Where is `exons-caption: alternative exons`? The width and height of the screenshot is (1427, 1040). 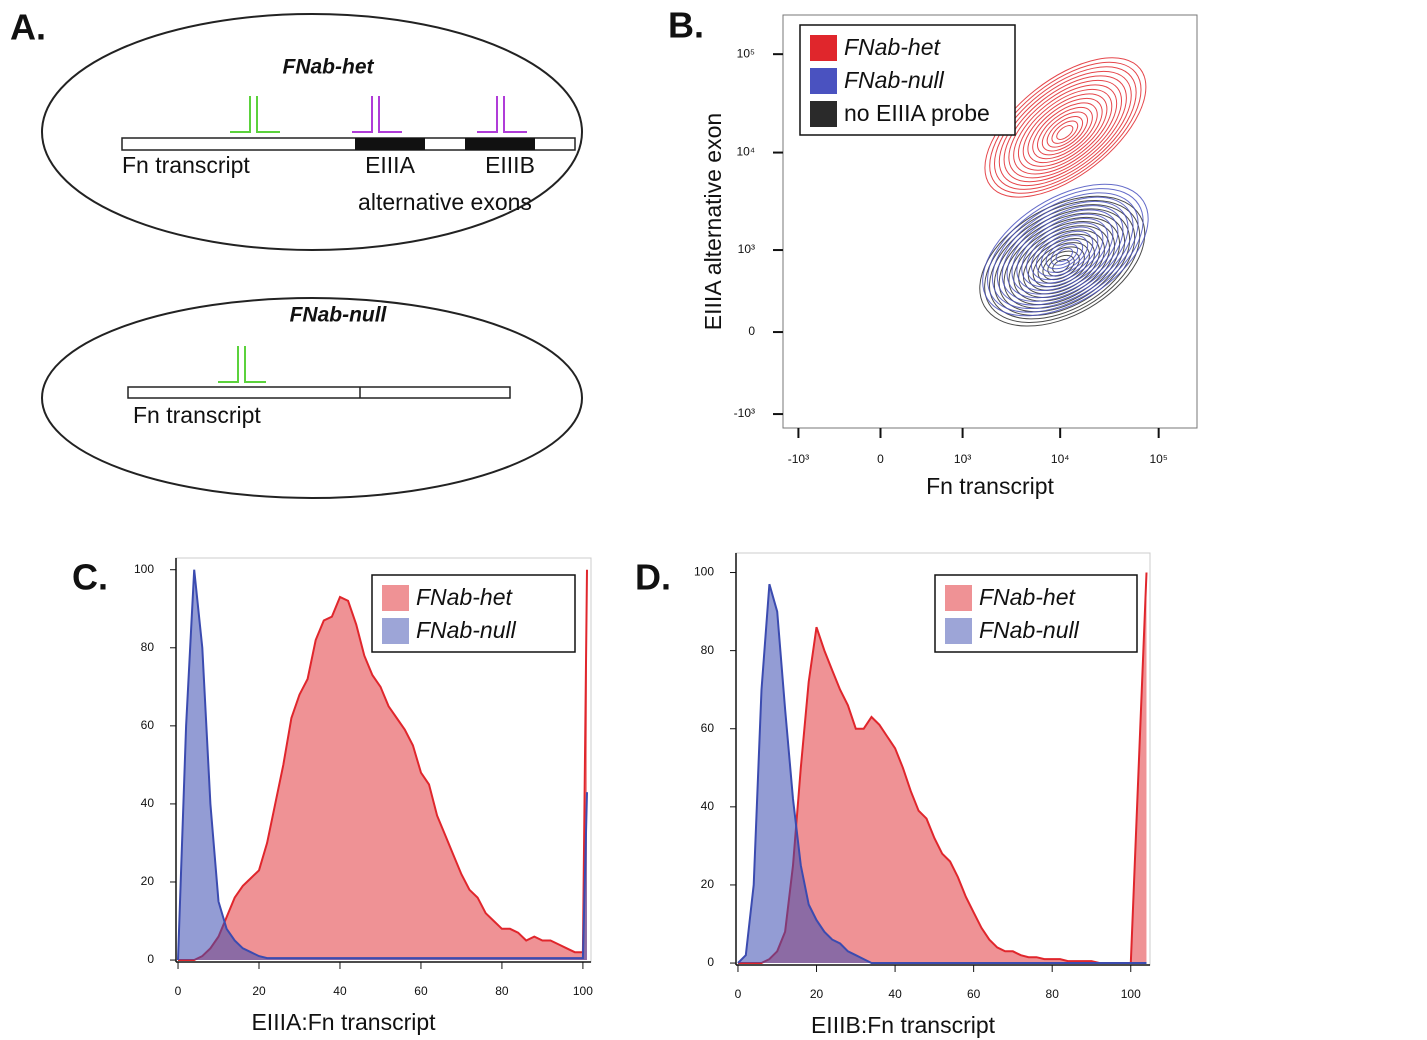 exons-caption: alternative exons is located at coordinates (445, 202).